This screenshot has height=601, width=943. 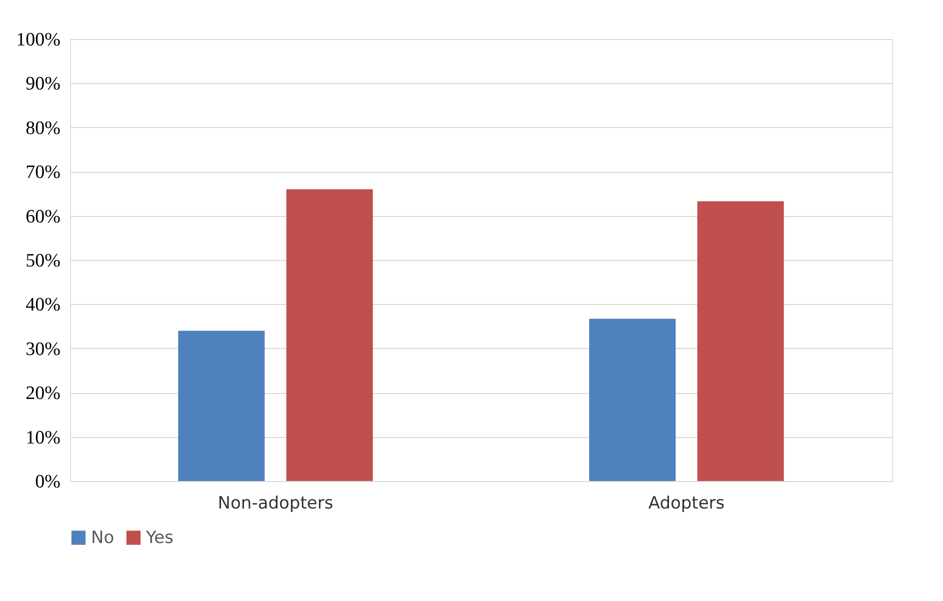 I want to click on y-tick-label: 20%, so click(x=43, y=393).